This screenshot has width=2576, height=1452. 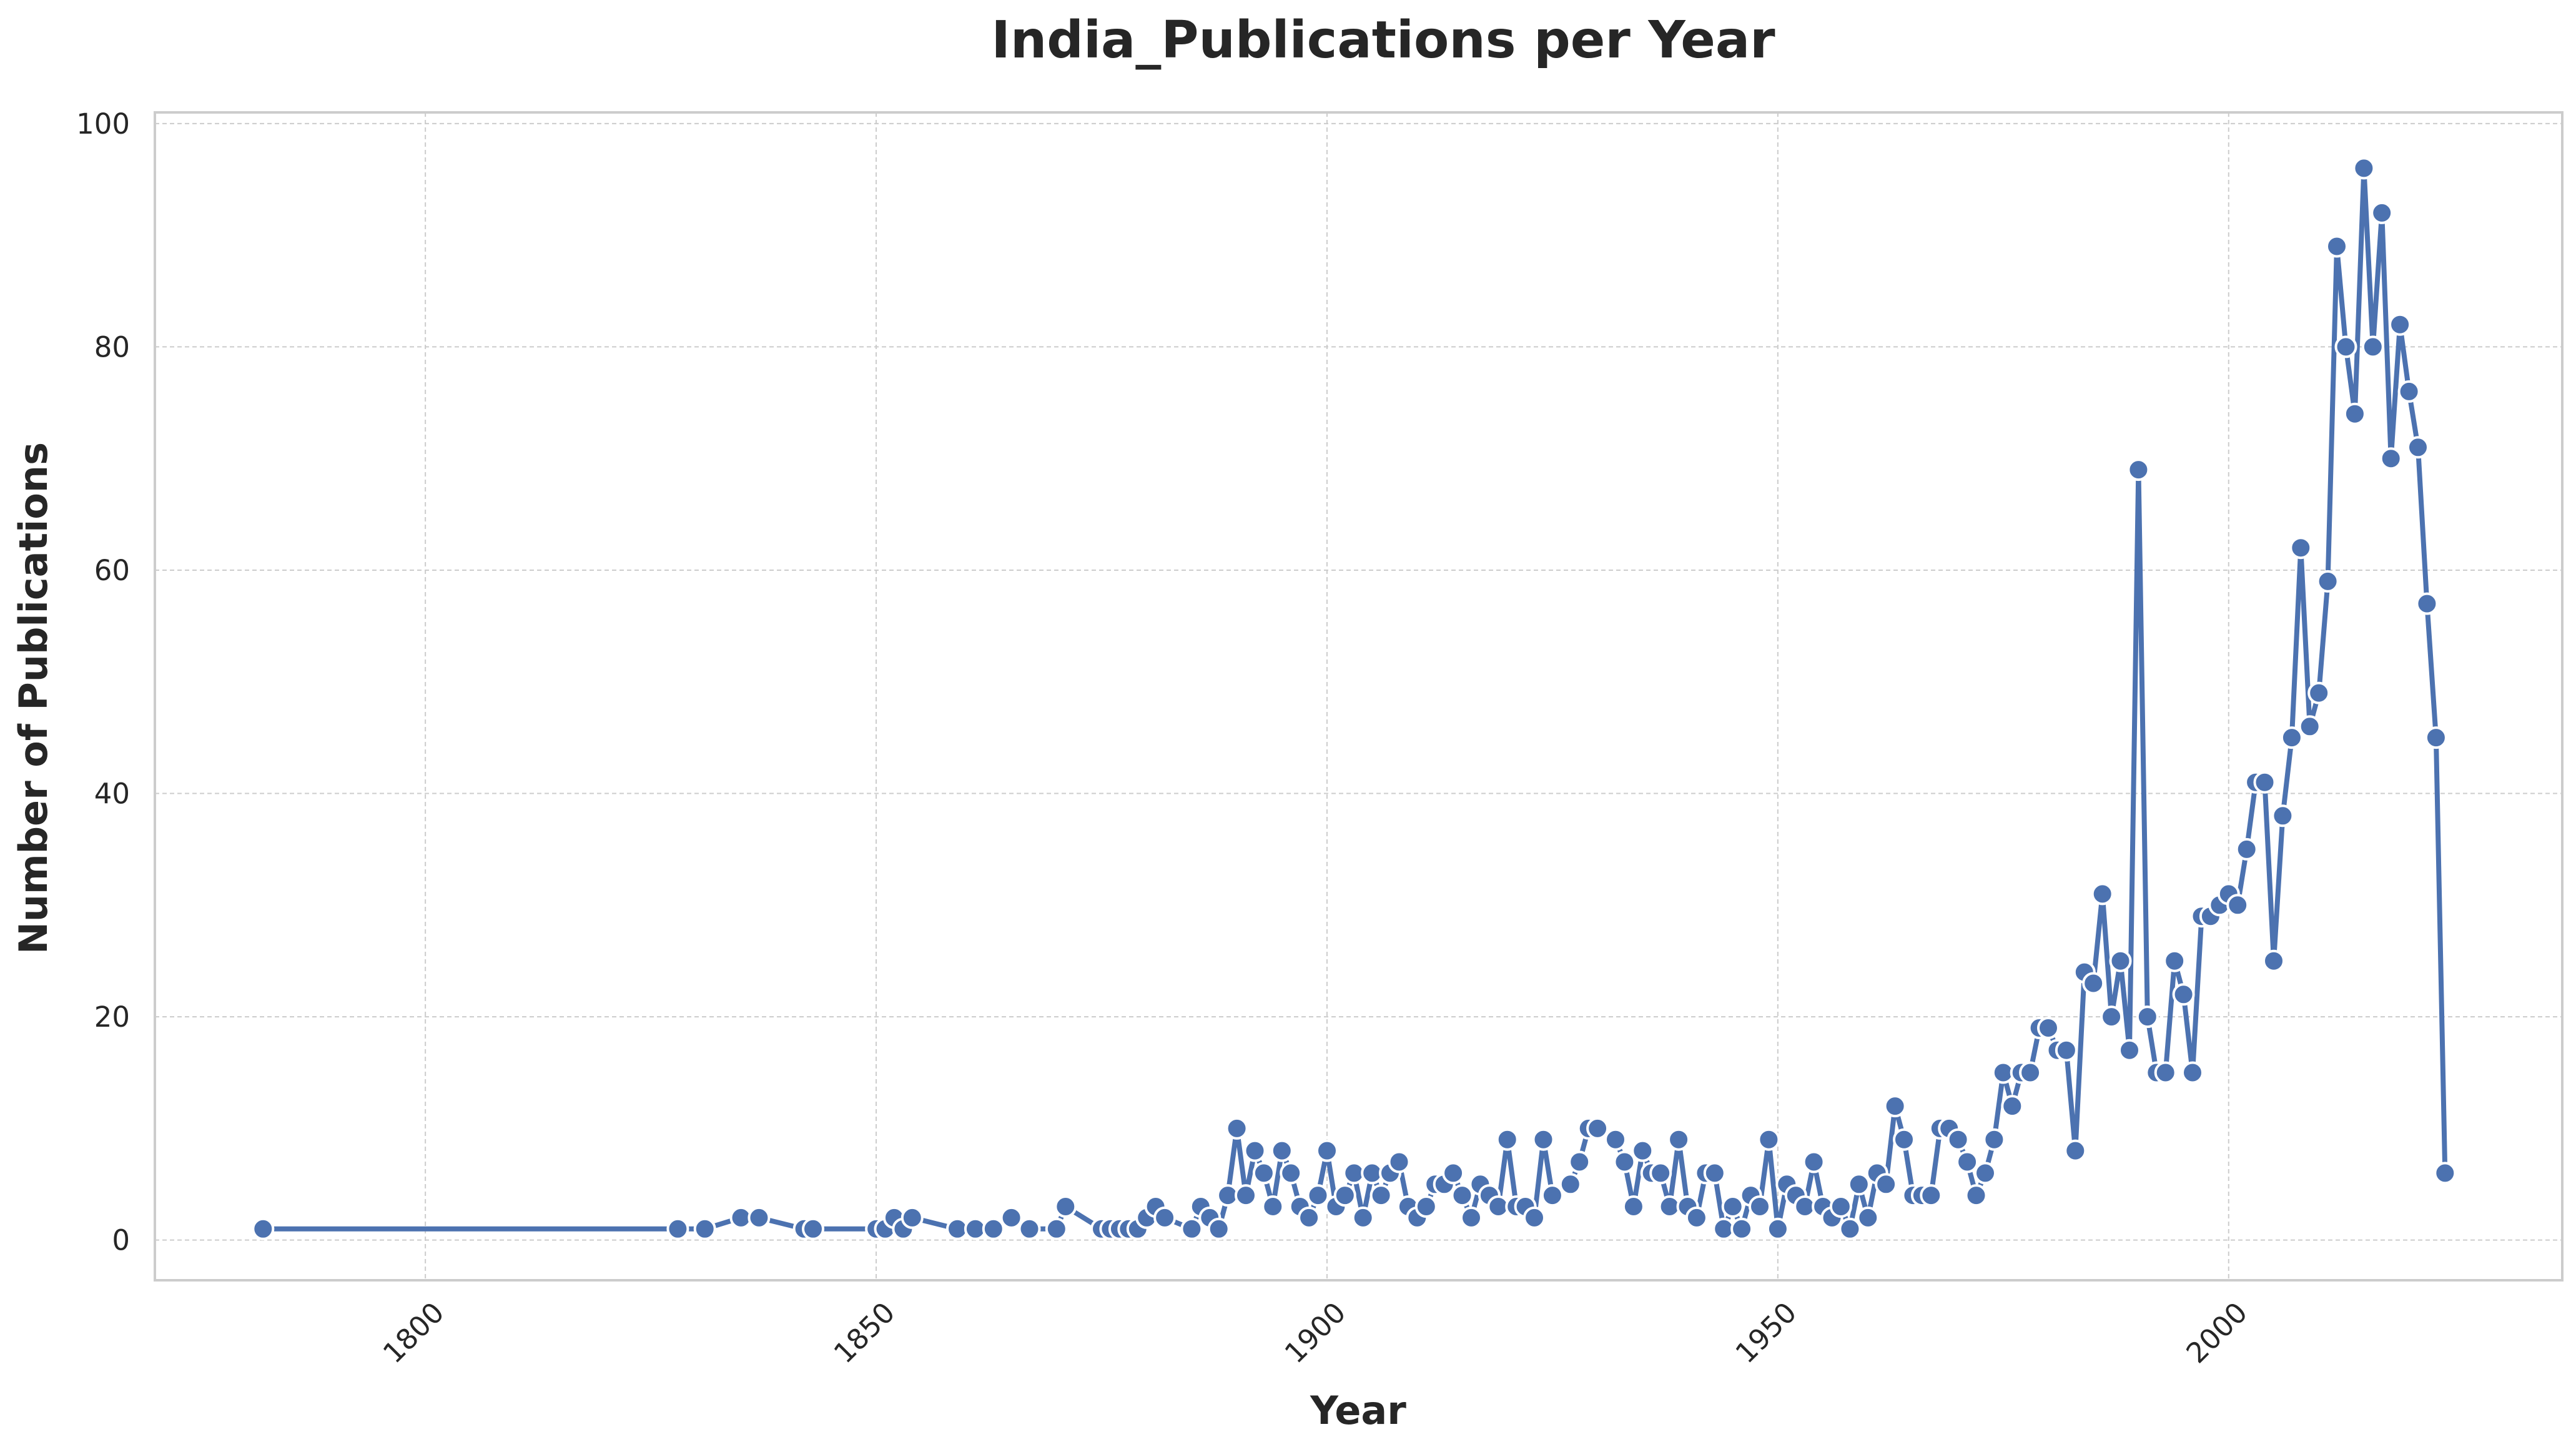 I want to click on chart-title: India_Publications per Year, so click(x=1383, y=40).